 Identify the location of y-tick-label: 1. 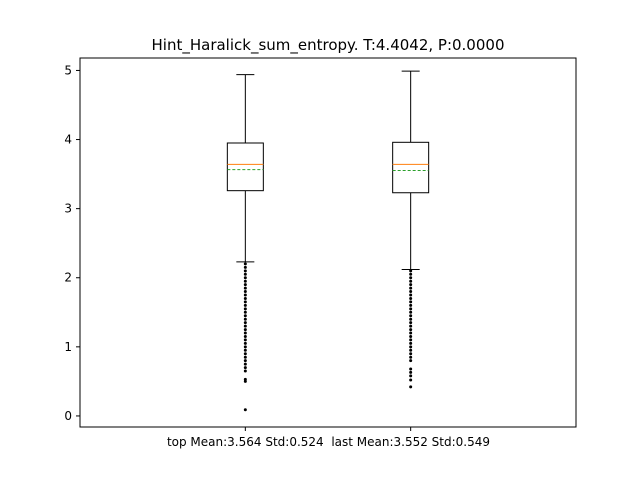
(68, 347).